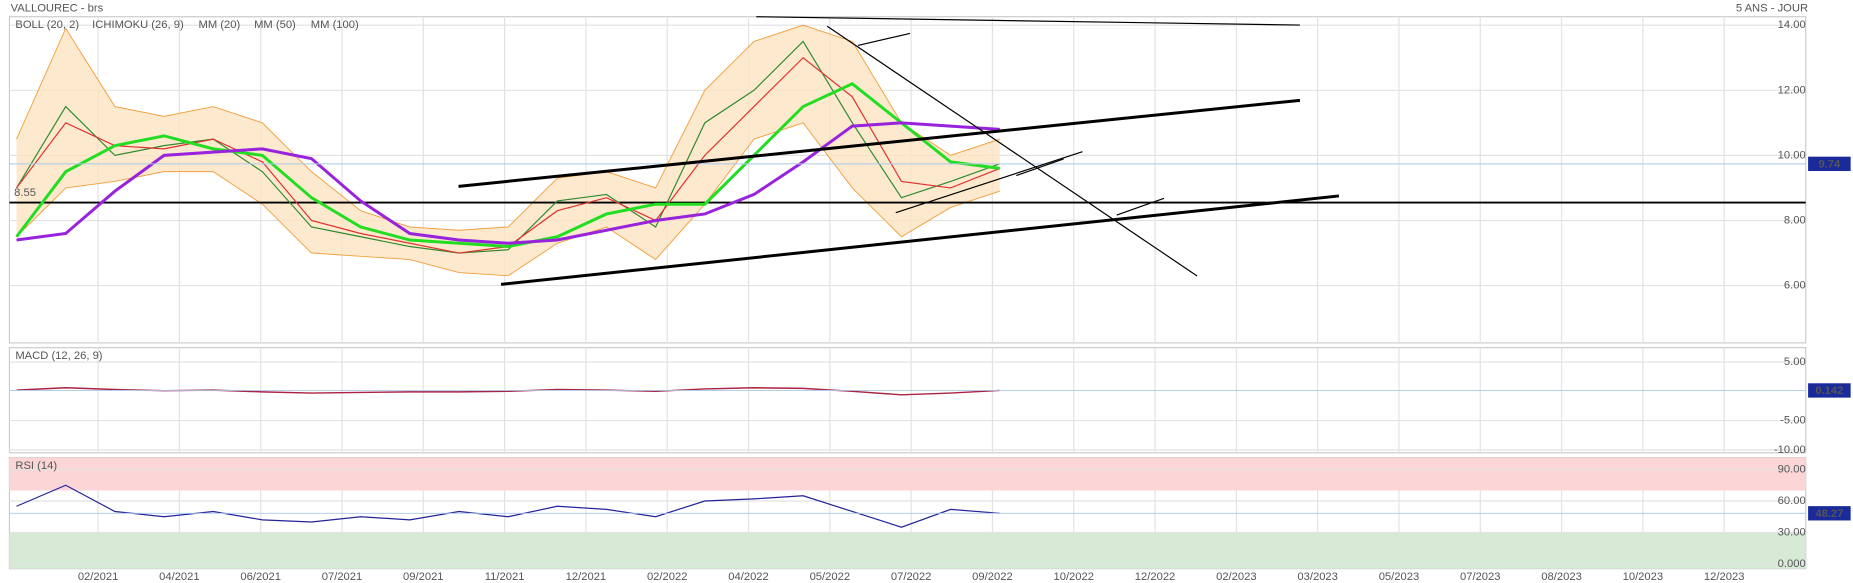  Describe the element at coordinates (1793, 421) in the screenshot. I see `y-tick-label: -5.00` at that location.